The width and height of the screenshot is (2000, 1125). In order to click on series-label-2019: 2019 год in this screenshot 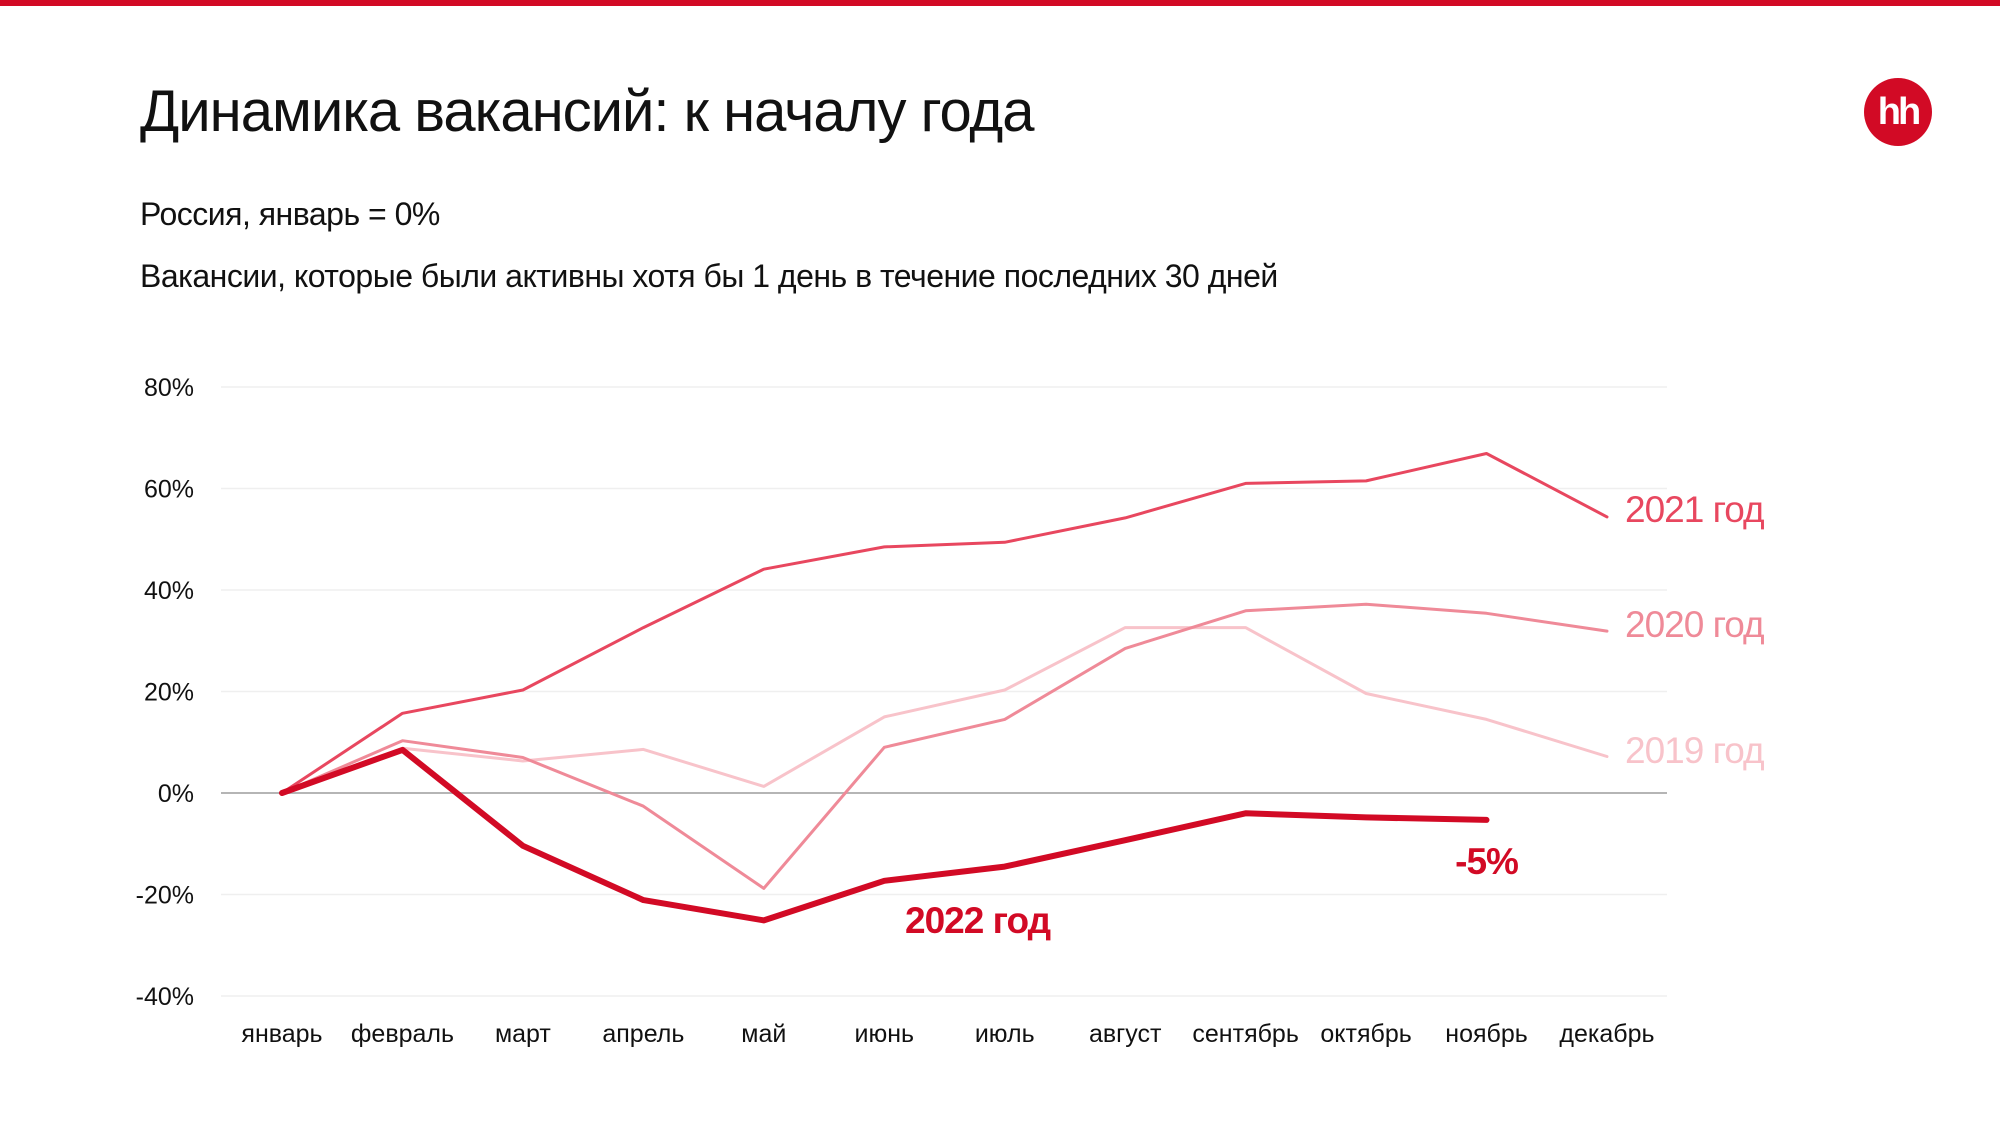, I will do `click(1694, 750)`.